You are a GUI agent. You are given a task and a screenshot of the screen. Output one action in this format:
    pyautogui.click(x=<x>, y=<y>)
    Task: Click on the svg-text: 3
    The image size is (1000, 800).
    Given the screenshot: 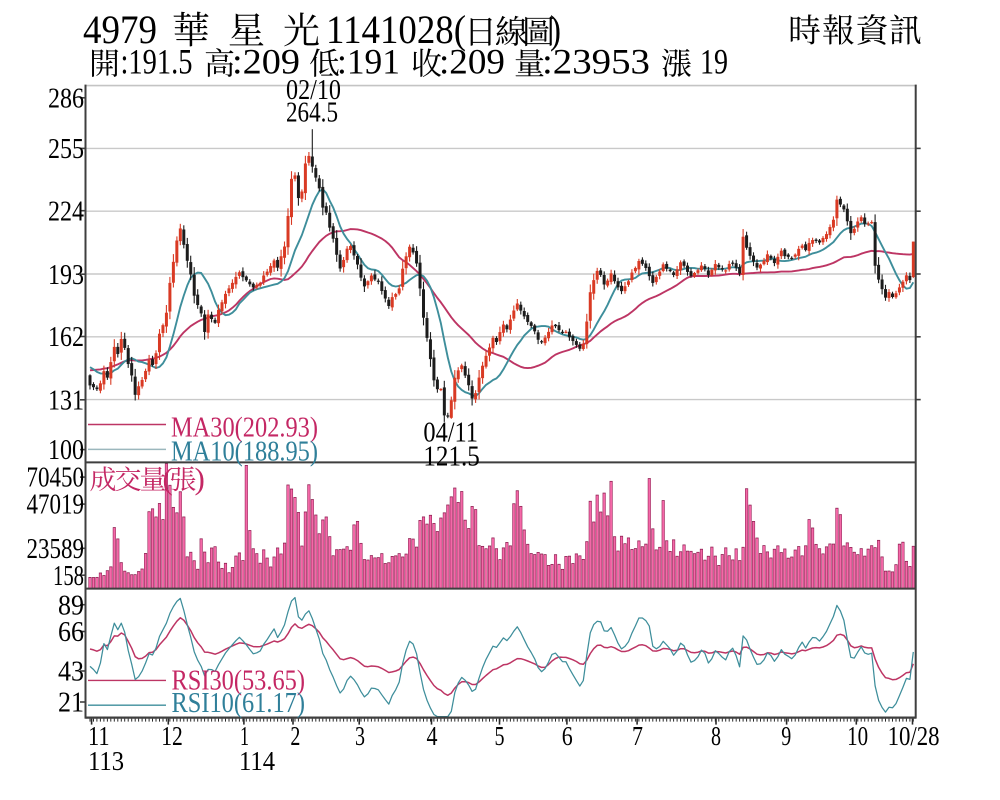 What is the action you would take?
    pyautogui.click(x=360, y=736)
    